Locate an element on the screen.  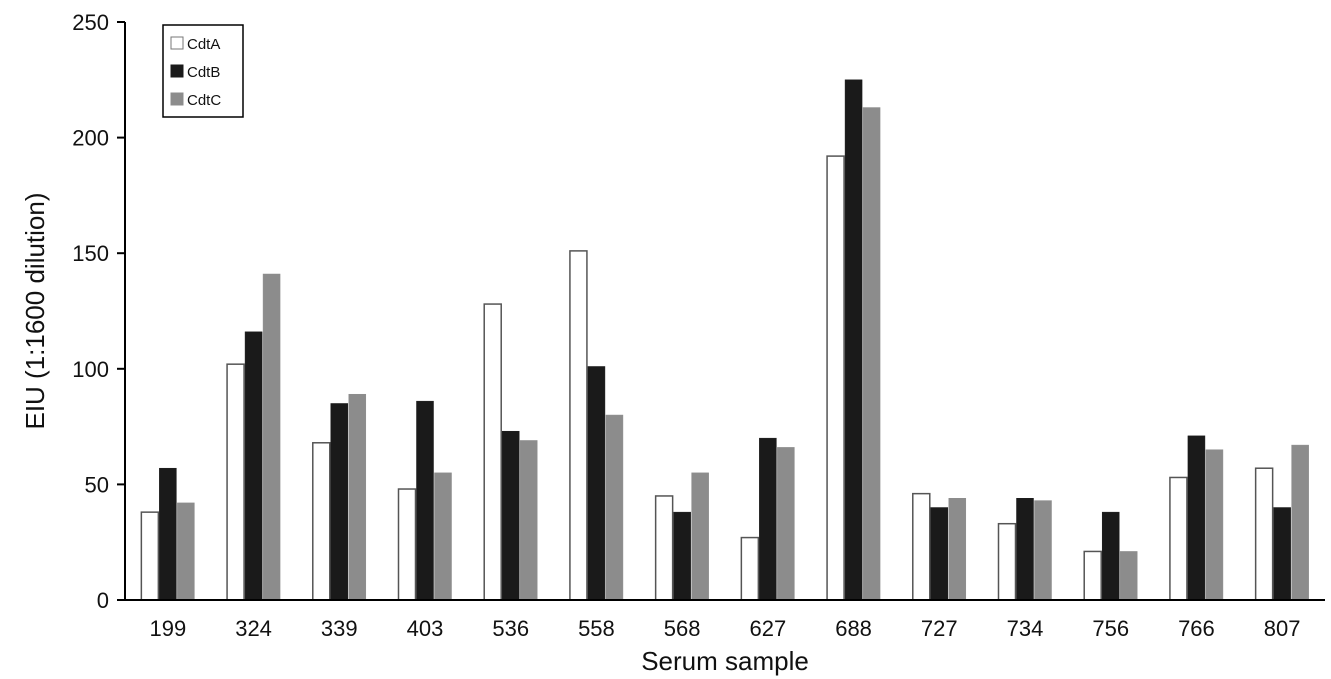
y-tick-label: 150 is located at coordinates (90, 253).